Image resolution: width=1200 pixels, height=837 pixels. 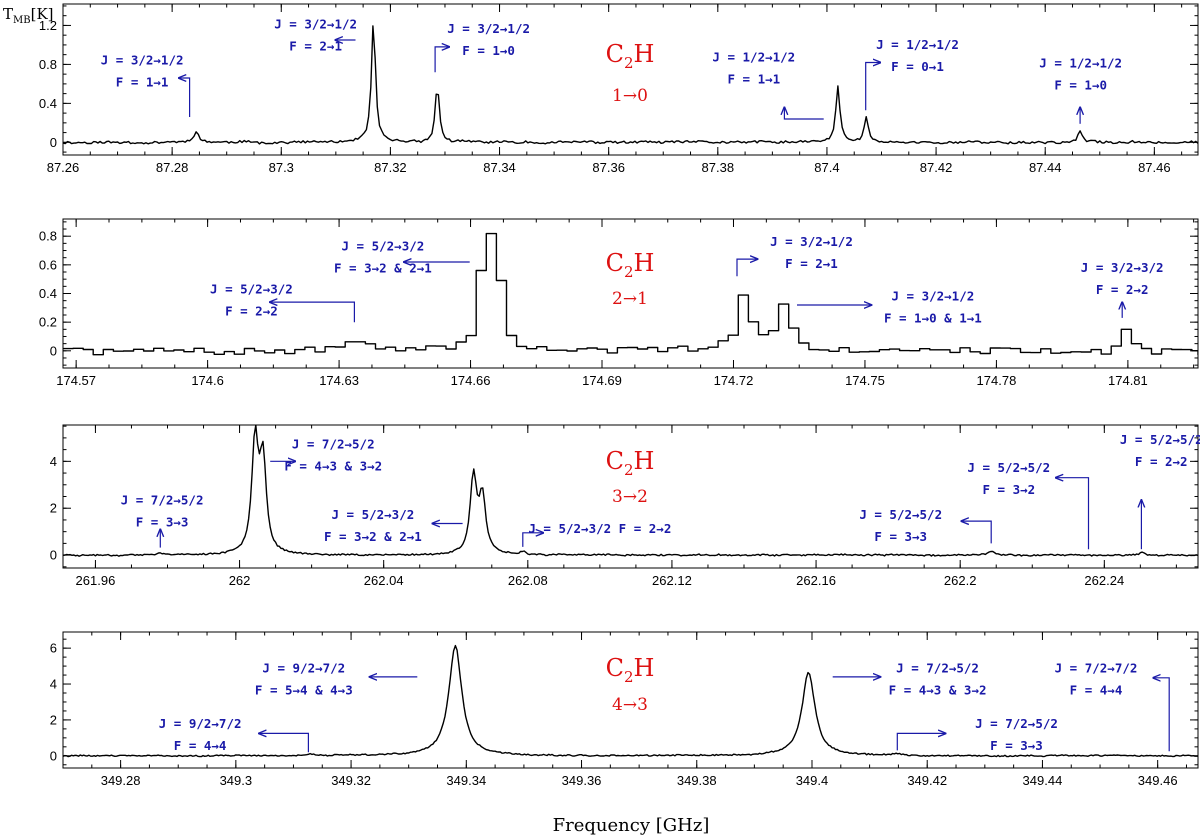 What do you see at coordinates (1104, 580) in the screenshot?
I see `x-tick-label: 262.24` at bounding box center [1104, 580].